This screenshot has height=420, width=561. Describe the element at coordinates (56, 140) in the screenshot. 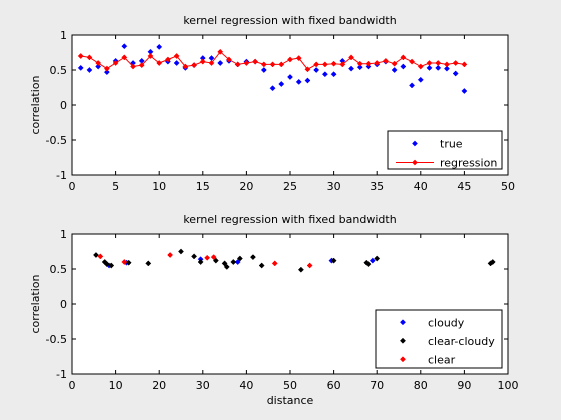

I see `y-tick-label: -0.5` at that location.